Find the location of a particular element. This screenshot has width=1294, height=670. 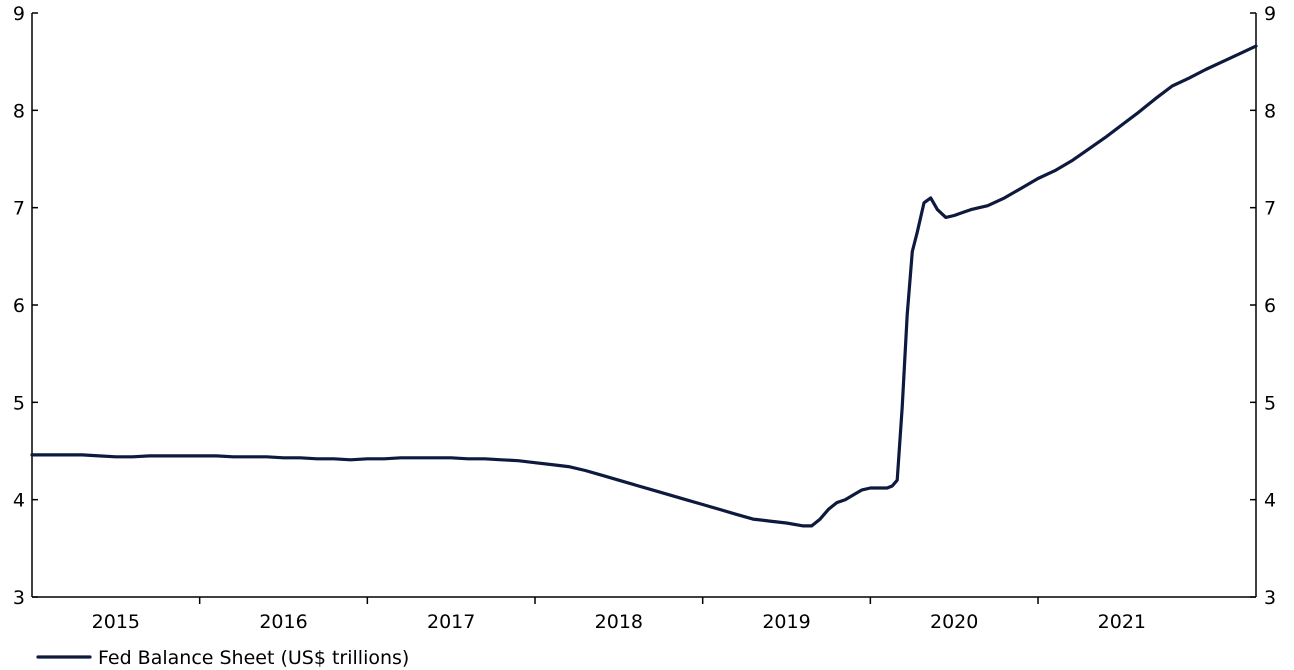

left-y-tick-label: 6 is located at coordinates (19, 306).